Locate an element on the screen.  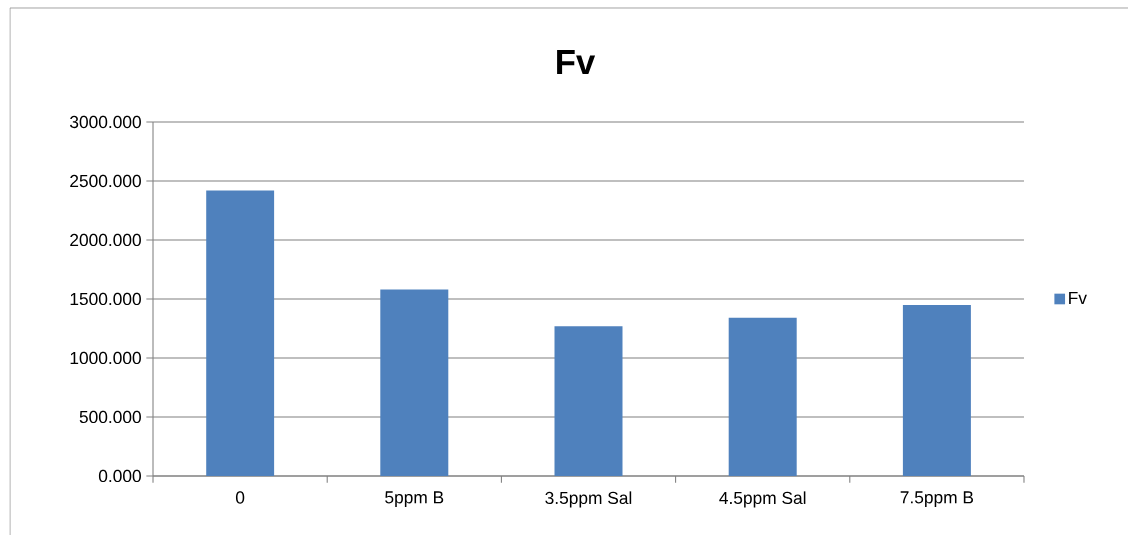
y-tick-label: 2000.000 is located at coordinates (105, 240).